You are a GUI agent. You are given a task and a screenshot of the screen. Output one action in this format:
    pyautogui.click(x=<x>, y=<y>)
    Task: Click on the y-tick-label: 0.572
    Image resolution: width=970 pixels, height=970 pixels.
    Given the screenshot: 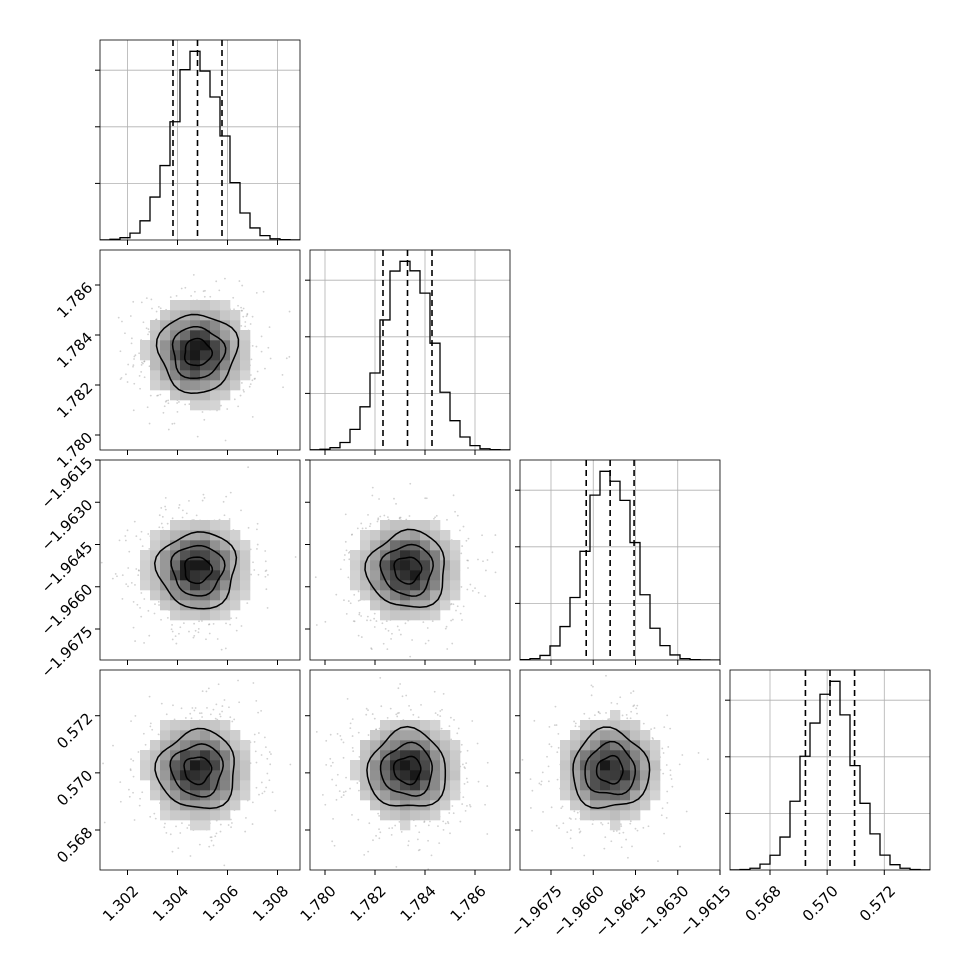 What is the action you would take?
    pyautogui.click(x=74, y=730)
    